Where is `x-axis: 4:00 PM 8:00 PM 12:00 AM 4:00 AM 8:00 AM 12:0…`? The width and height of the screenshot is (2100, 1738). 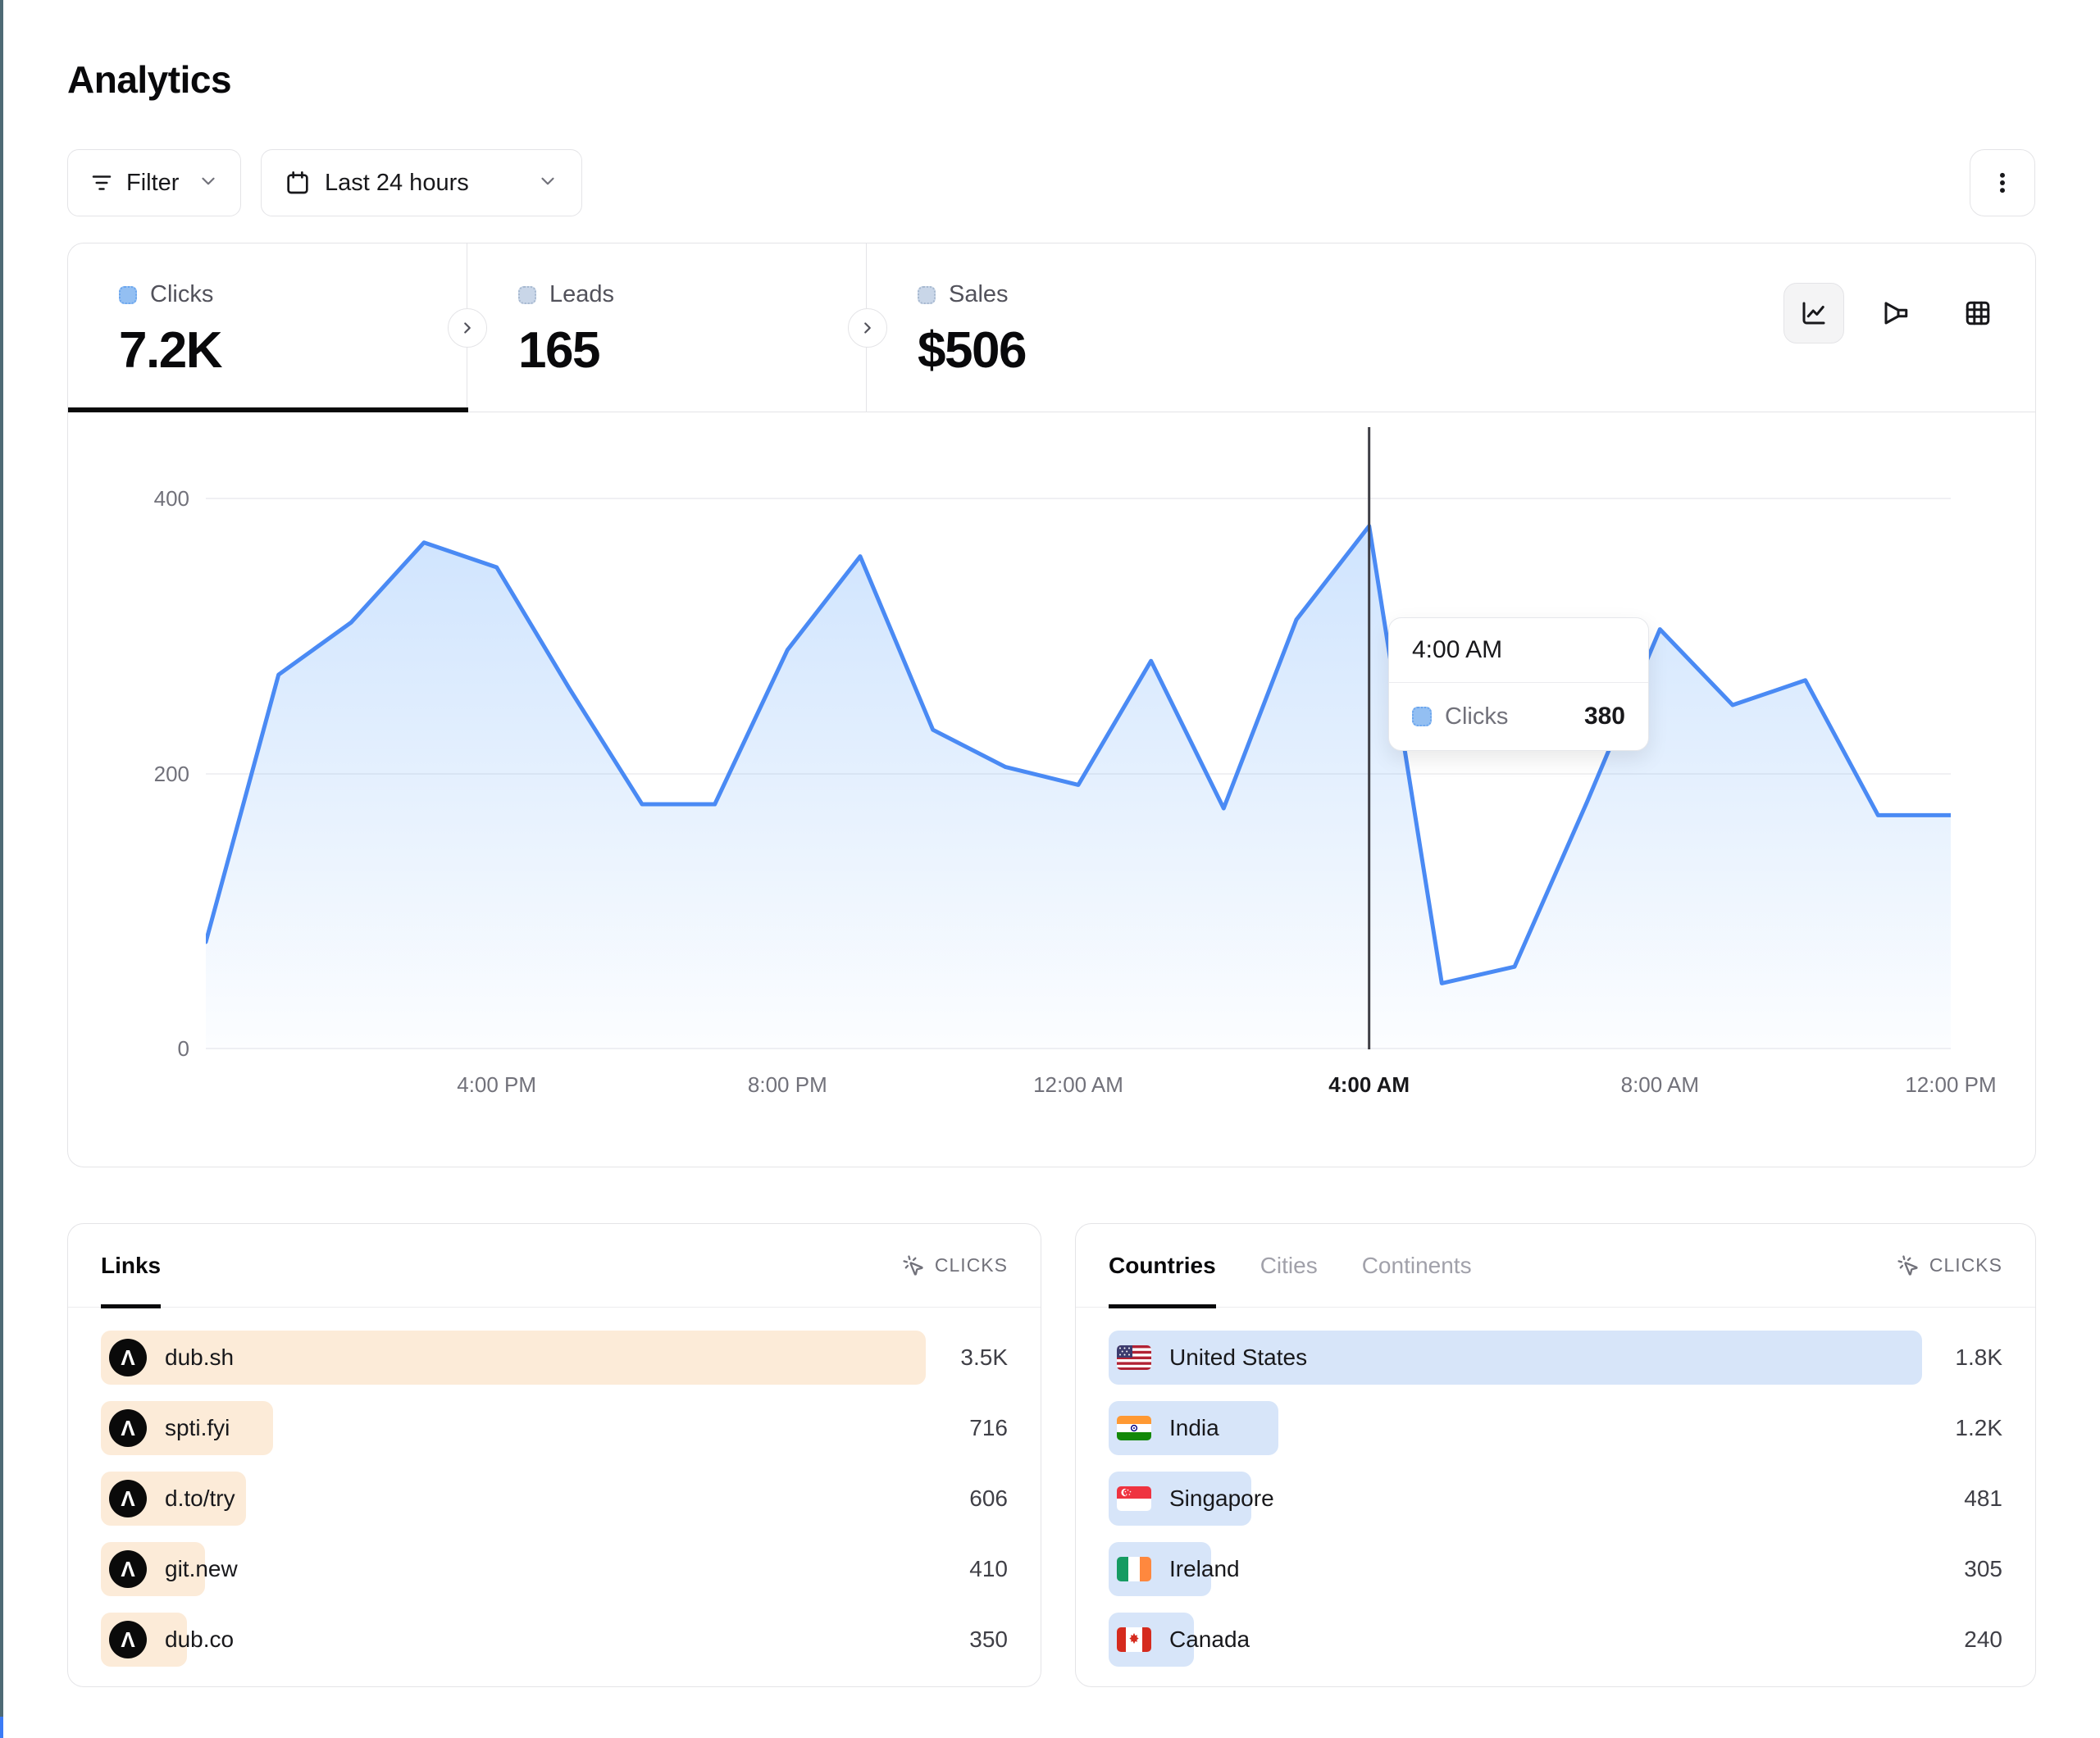
x-axis: 4:00 PM 8:00 PM 12:00 AM 4:00 AM 8:00 AM 12:0… is located at coordinates (1101, 1088).